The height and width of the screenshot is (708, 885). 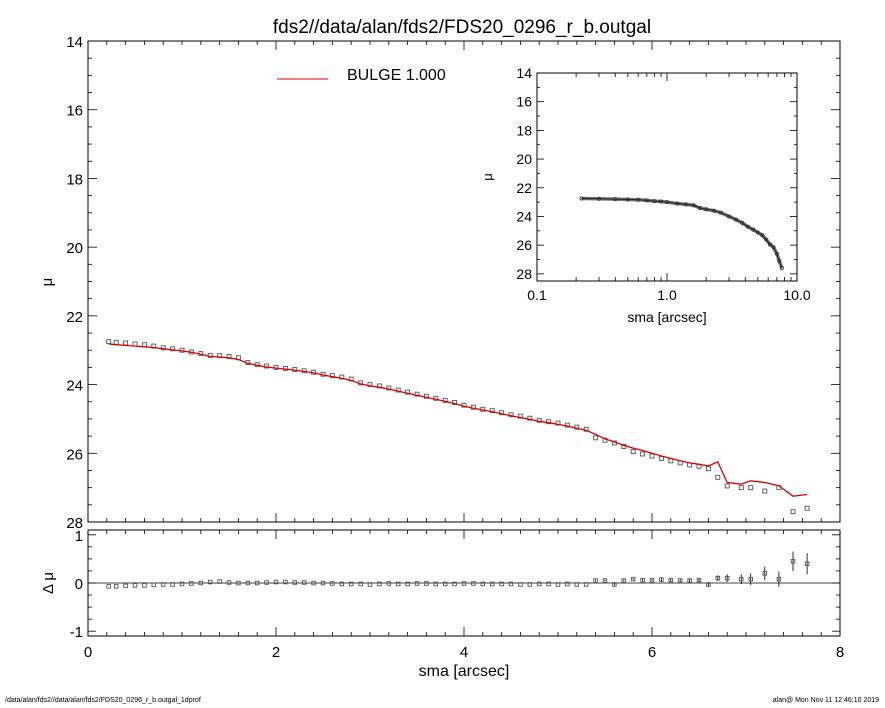 I want to click on inset-y-tick-label: 24, so click(x=524, y=216).